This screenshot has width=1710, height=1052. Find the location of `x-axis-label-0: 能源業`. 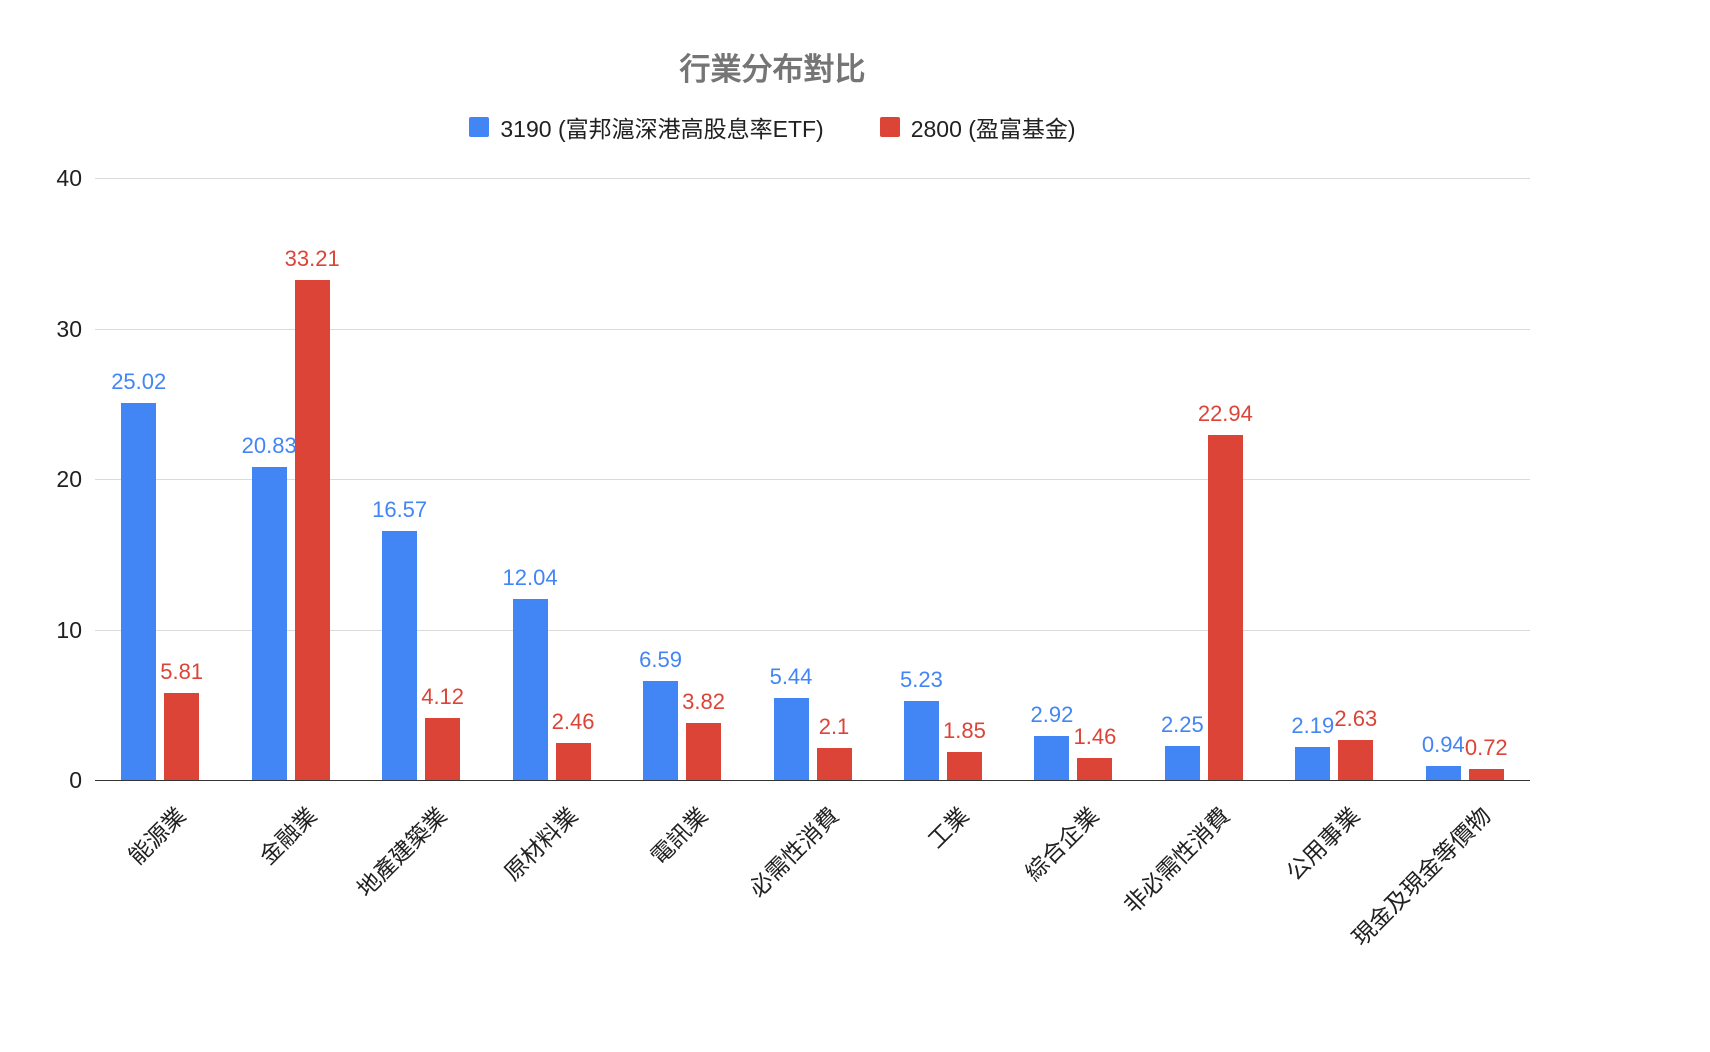

x-axis-label-0: 能源業 is located at coordinates (157, 836).